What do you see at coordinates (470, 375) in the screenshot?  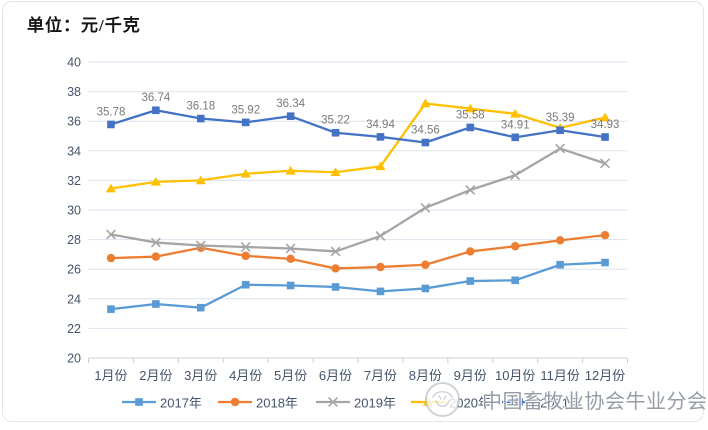 I see `x-tick-label: 9月份` at bounding box center [470, 375].